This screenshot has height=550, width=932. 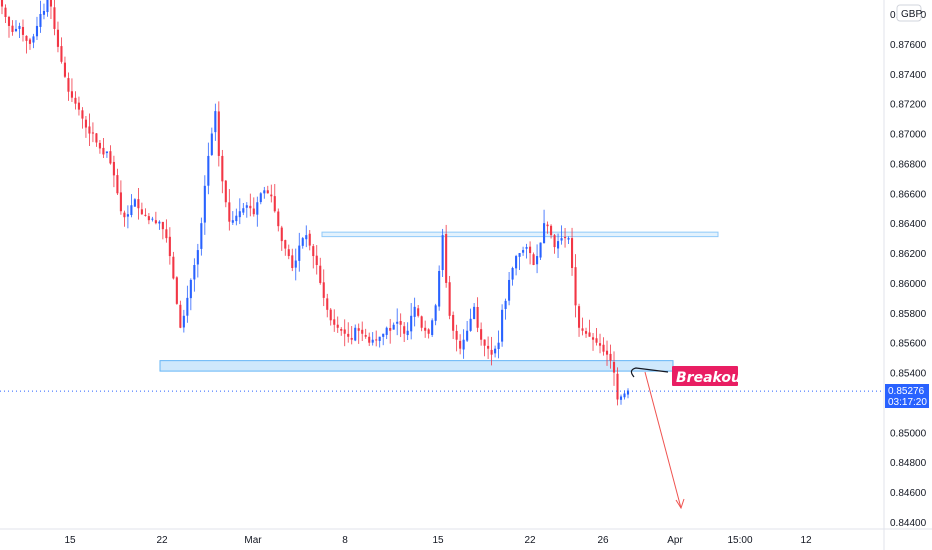 What do you see at coordinates (739, 540) in the screenshot?
I see `time-tick-label: 15:00` at bounding box center [739, 540].